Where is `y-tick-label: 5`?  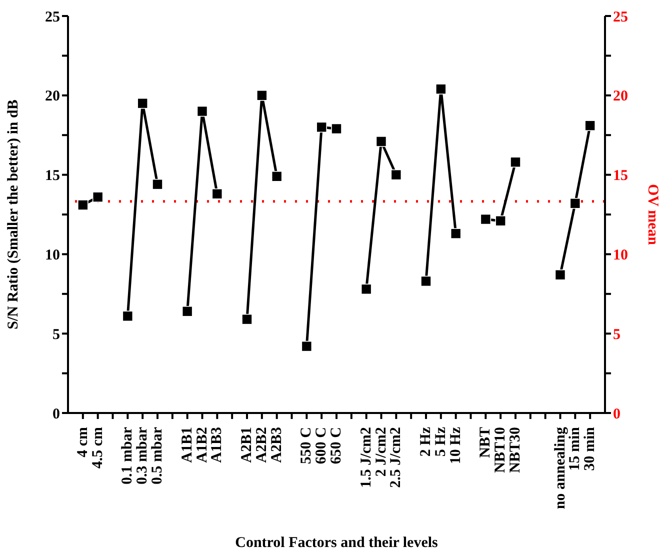
y-tick-label: 5 is located at coordinates (56, 334).